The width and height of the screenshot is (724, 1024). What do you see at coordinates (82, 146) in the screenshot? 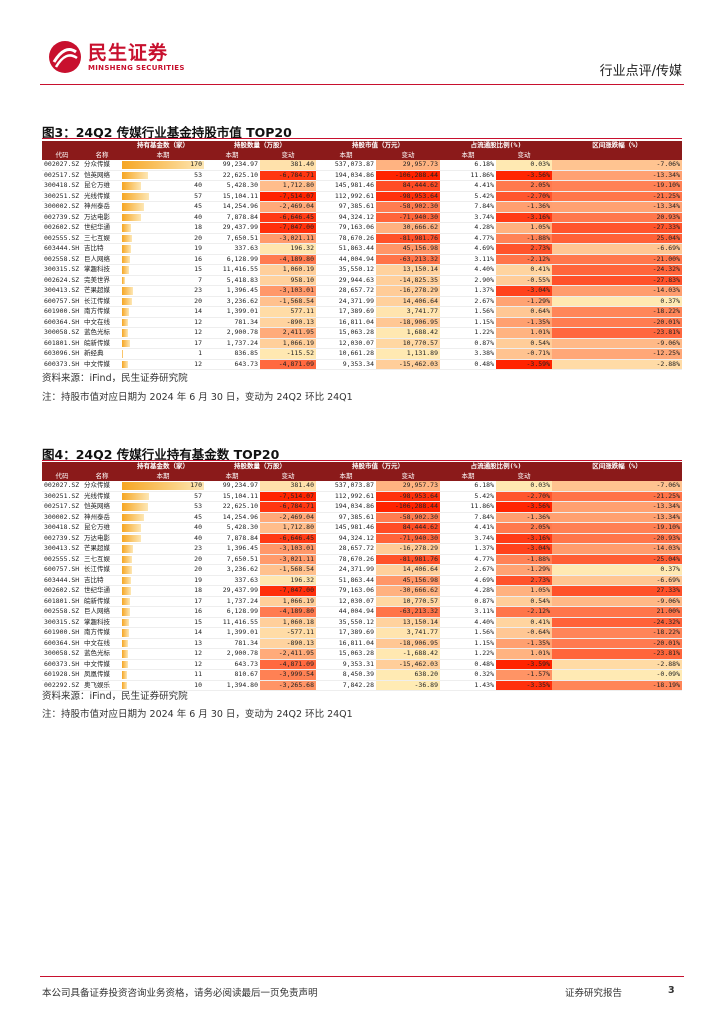
I see `header-blank` at bounding box center [82, 146].